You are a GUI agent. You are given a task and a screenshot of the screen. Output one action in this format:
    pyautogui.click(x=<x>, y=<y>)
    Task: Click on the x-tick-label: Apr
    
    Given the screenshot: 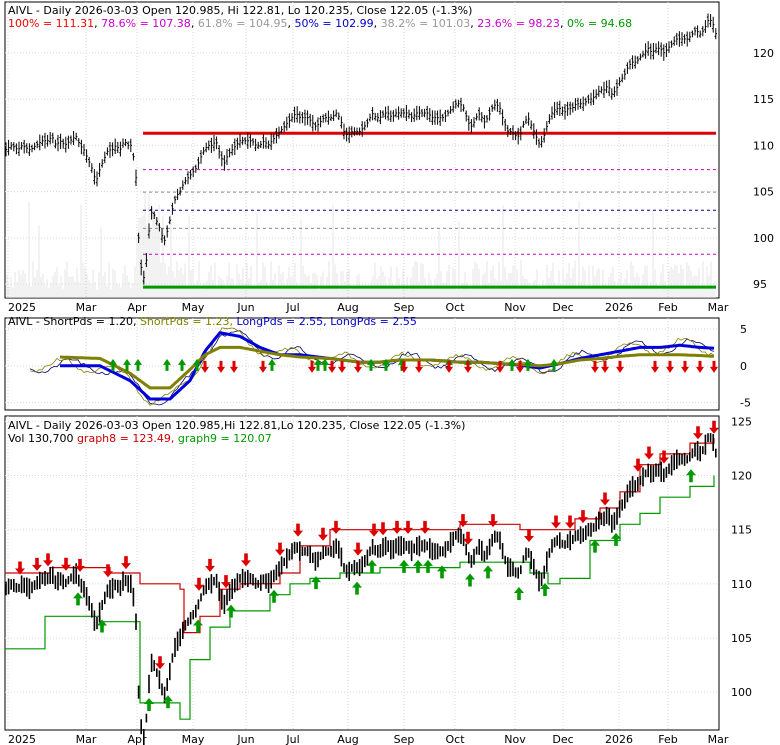 What is the action you would take?
    pyautogui.click(x=137, y=739)
    